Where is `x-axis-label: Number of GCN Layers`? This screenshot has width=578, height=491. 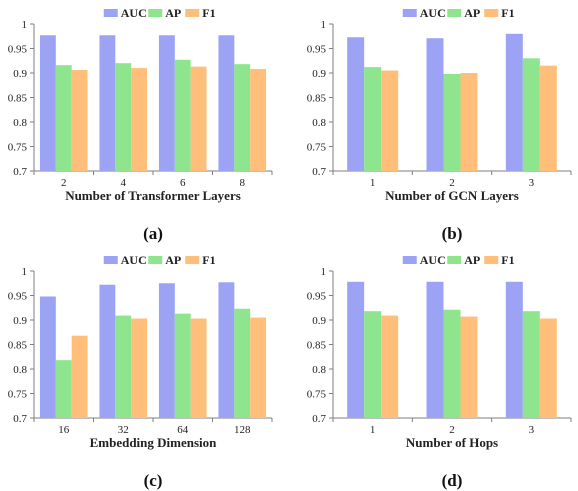 x-axis-label: Number of GCN Layers is located at coordinates (452, 195).